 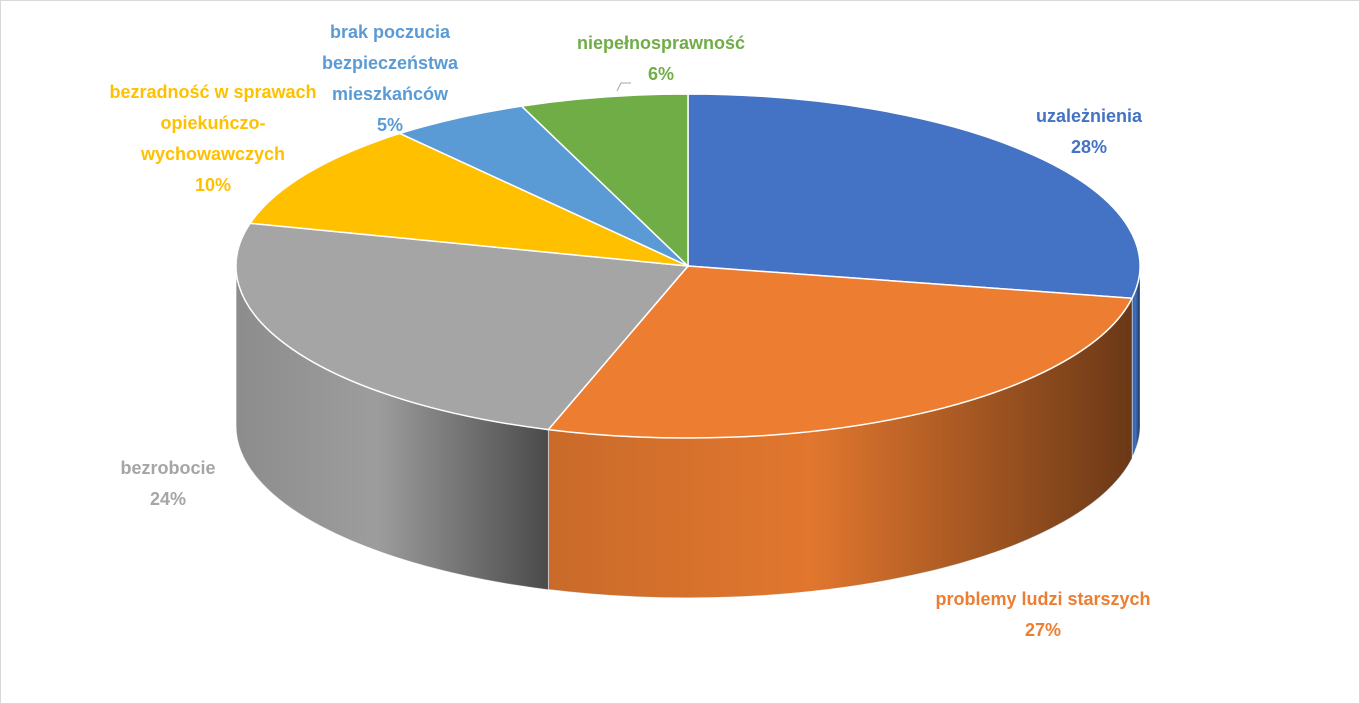 I want to click on category-label: problemy ludzi starszych, so click(x=1043, y=599).